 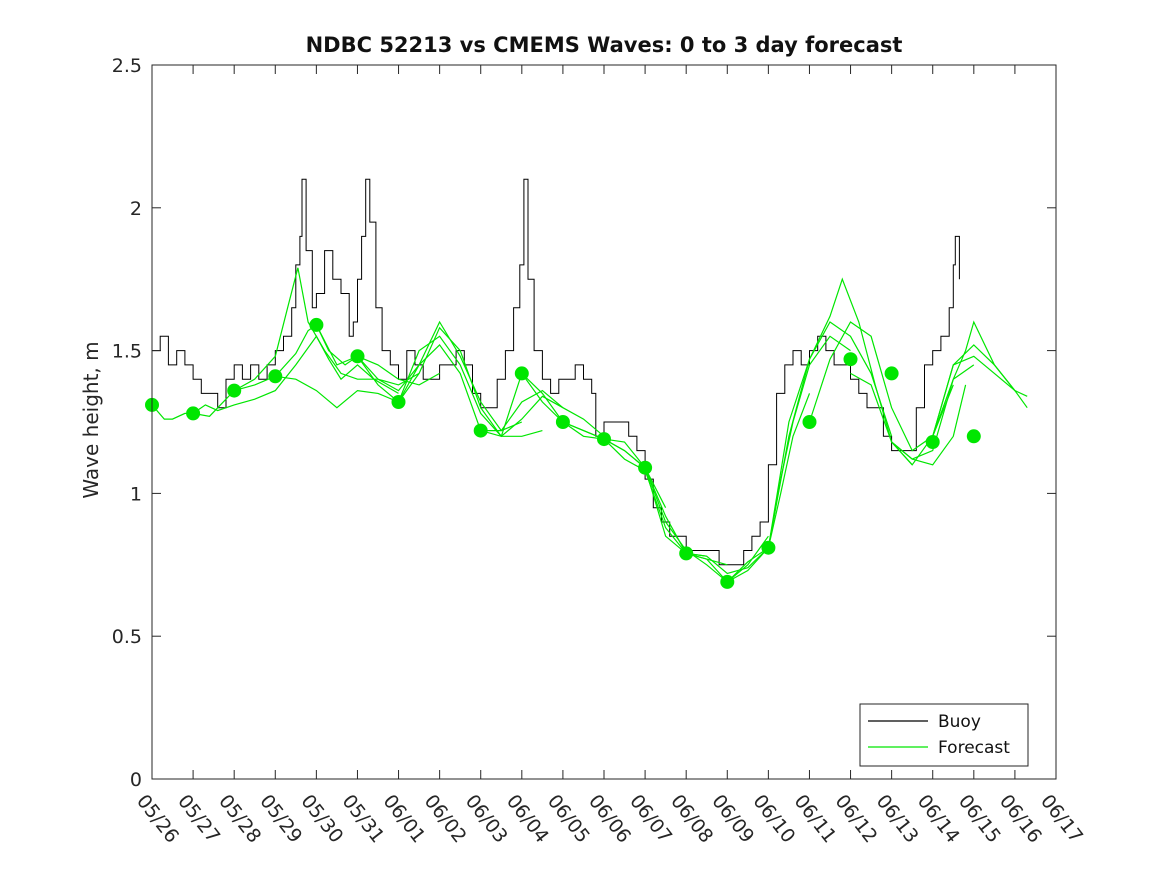 I want to click on legend-box, so click(x=944, y=735).